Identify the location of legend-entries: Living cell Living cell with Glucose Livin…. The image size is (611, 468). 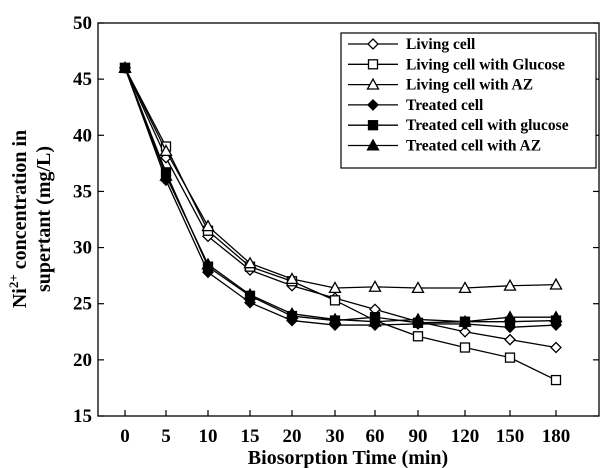
(458, 95).